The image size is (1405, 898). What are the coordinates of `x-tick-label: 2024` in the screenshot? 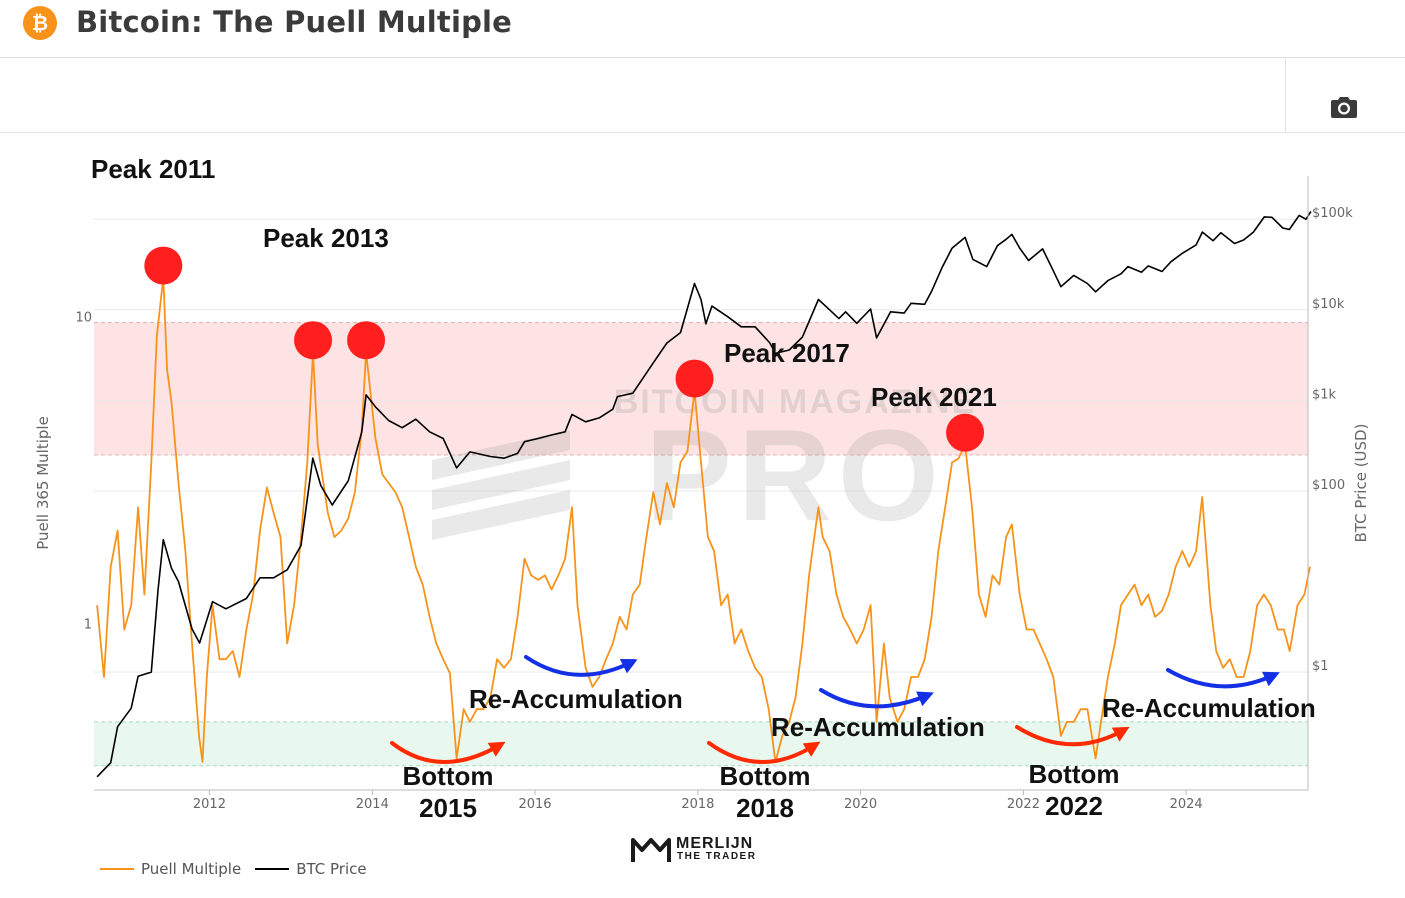 It's located at (1186, 804).